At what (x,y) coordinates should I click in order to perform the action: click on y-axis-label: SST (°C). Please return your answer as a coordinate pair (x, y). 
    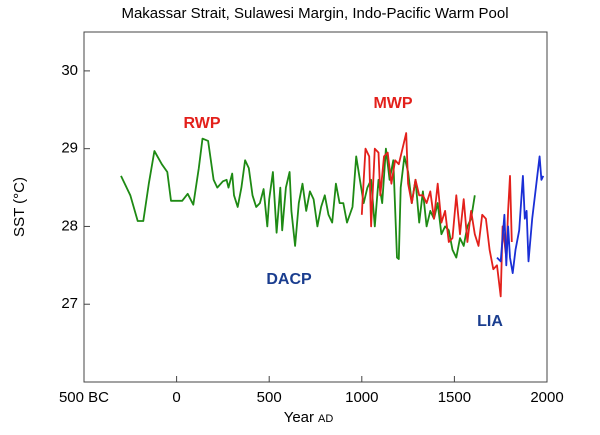
    Looking at the image, I should click on (19, 207).